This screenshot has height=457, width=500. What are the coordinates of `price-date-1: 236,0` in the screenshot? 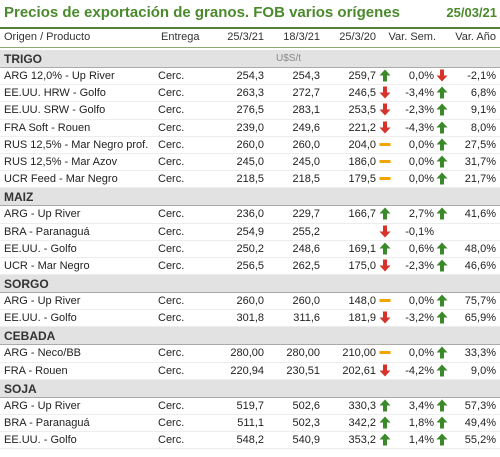 It's located at (250, 214).